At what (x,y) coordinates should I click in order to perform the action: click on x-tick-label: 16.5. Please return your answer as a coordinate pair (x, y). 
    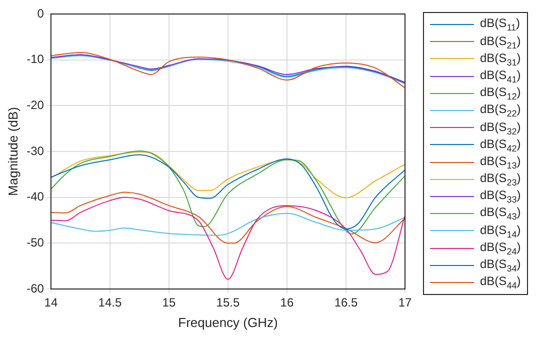
    Looking at the image, I should click on (346, 303).